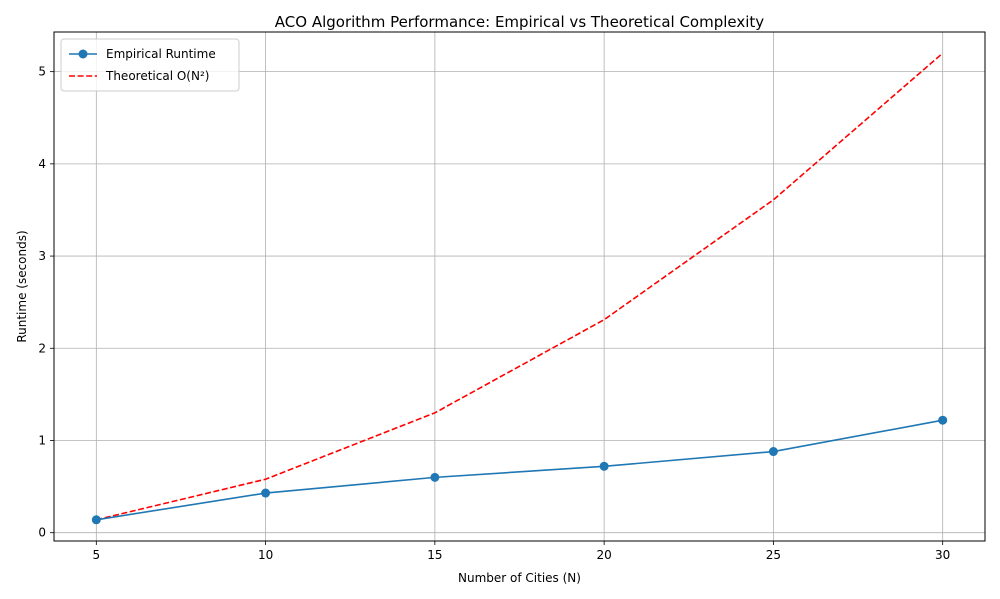  What do you see at coordinates (265, 555) in the screenshot?
I see `x-tick-label: 10` at bounding box center [265, 555].